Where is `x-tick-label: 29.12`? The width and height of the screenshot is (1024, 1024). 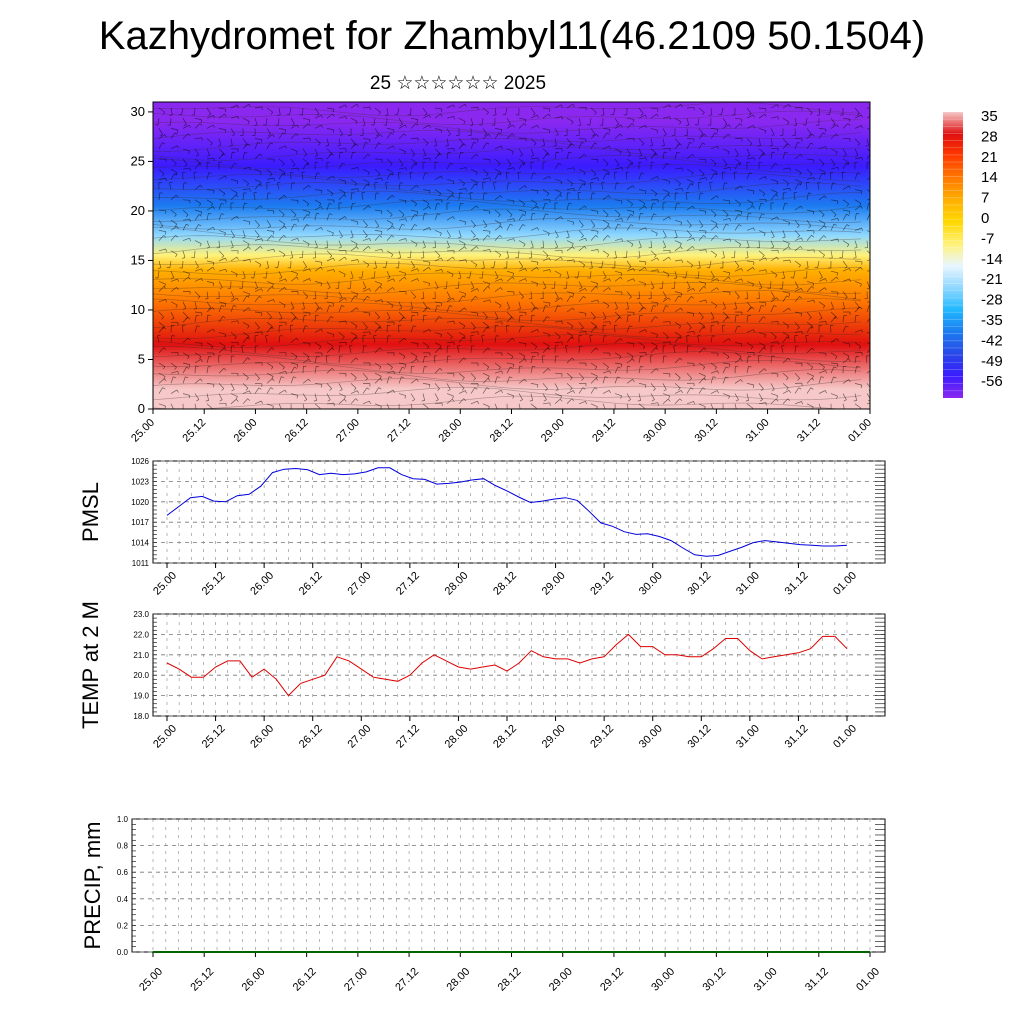 x-tick-label: 29.12 is located at coordinates (602, 584).